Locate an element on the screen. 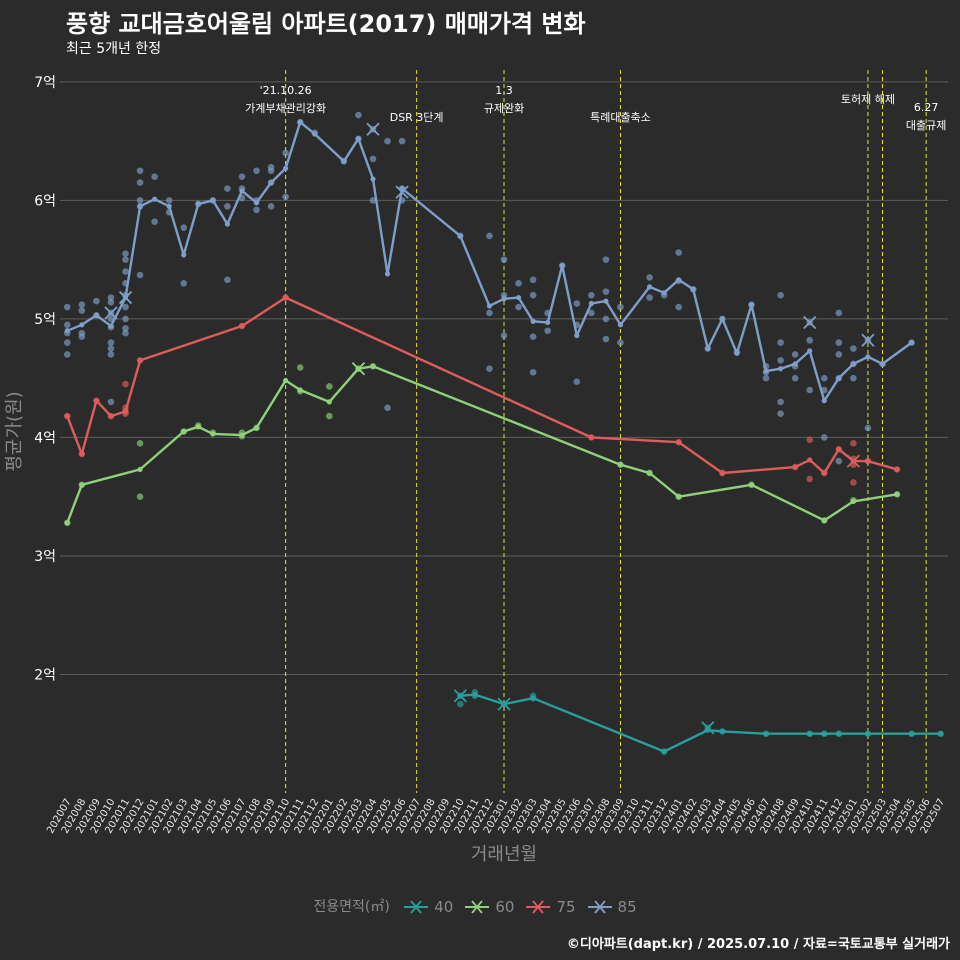  y-tick-label: 6억 is located at coordinates (45, 201).